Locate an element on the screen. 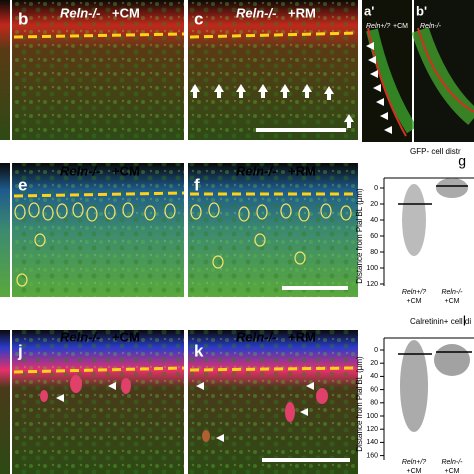 This screenshot has height=474, width=474. panel-letter: f is located at coordinates (197, 184).